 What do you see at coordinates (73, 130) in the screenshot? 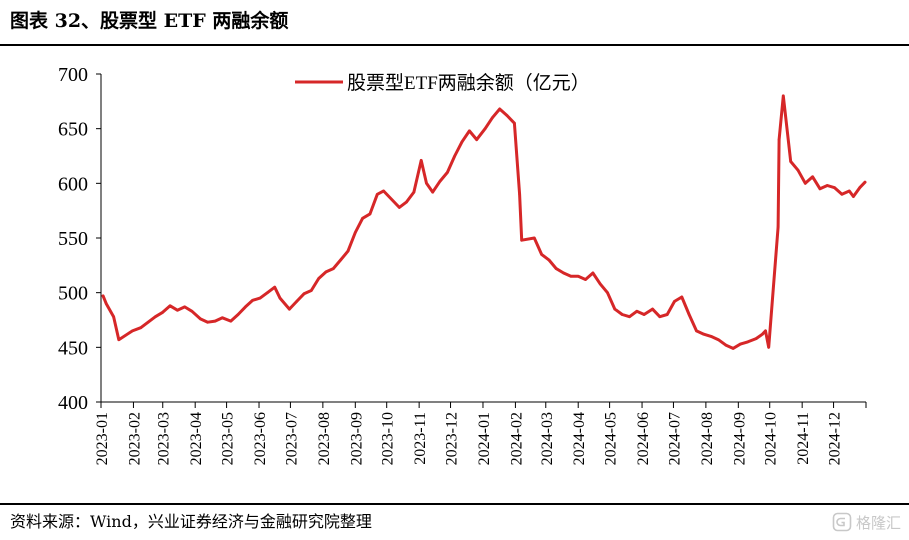
I see `y-tick-label: 650` at bounding box center [73, 130].